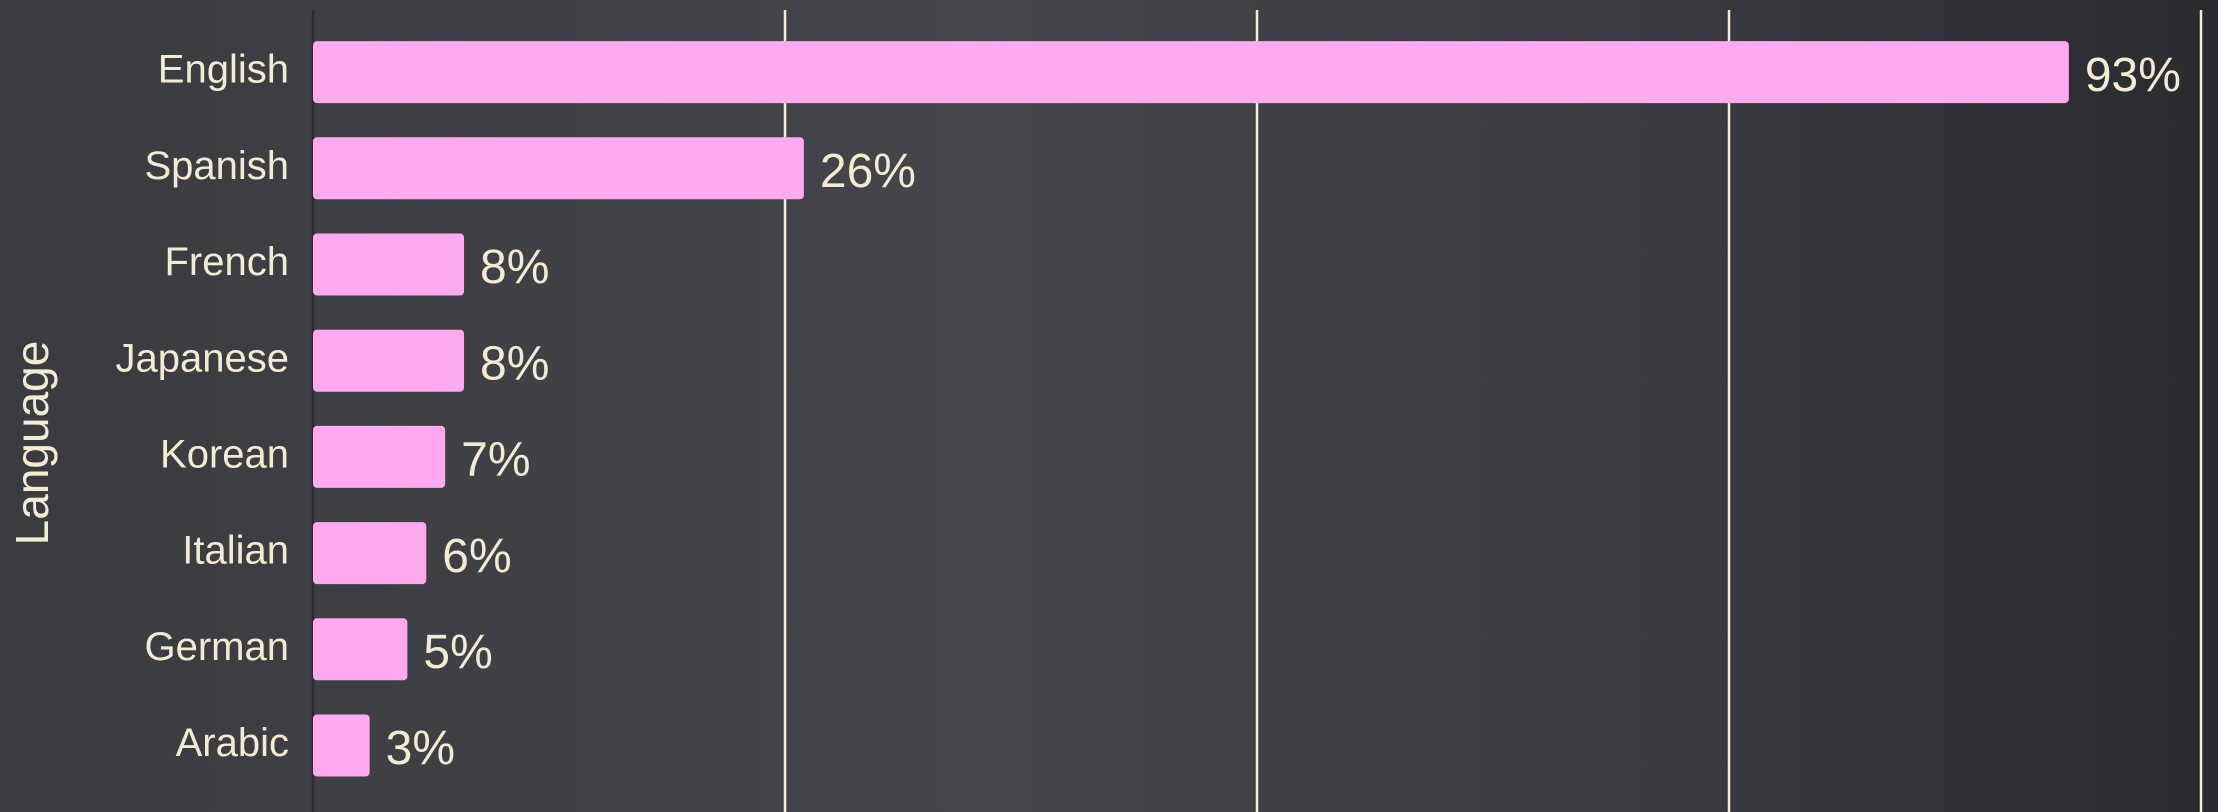  I want to click on value-label: 5%, so click(457, 652).